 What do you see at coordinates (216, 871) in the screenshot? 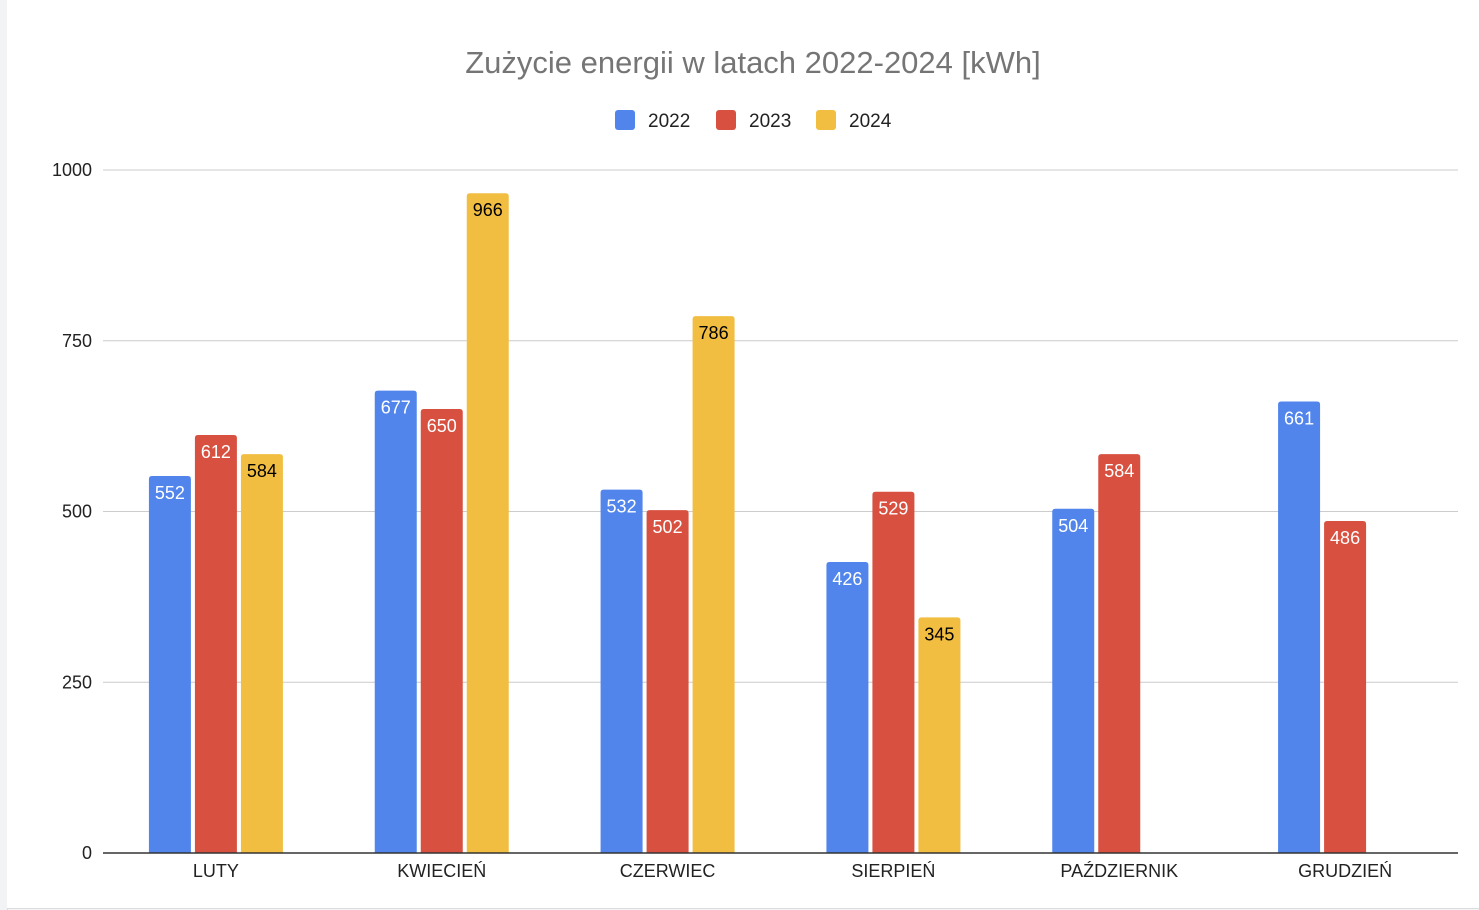
I see `x-tick-label: LUTY` at bounding box center [216, 871].